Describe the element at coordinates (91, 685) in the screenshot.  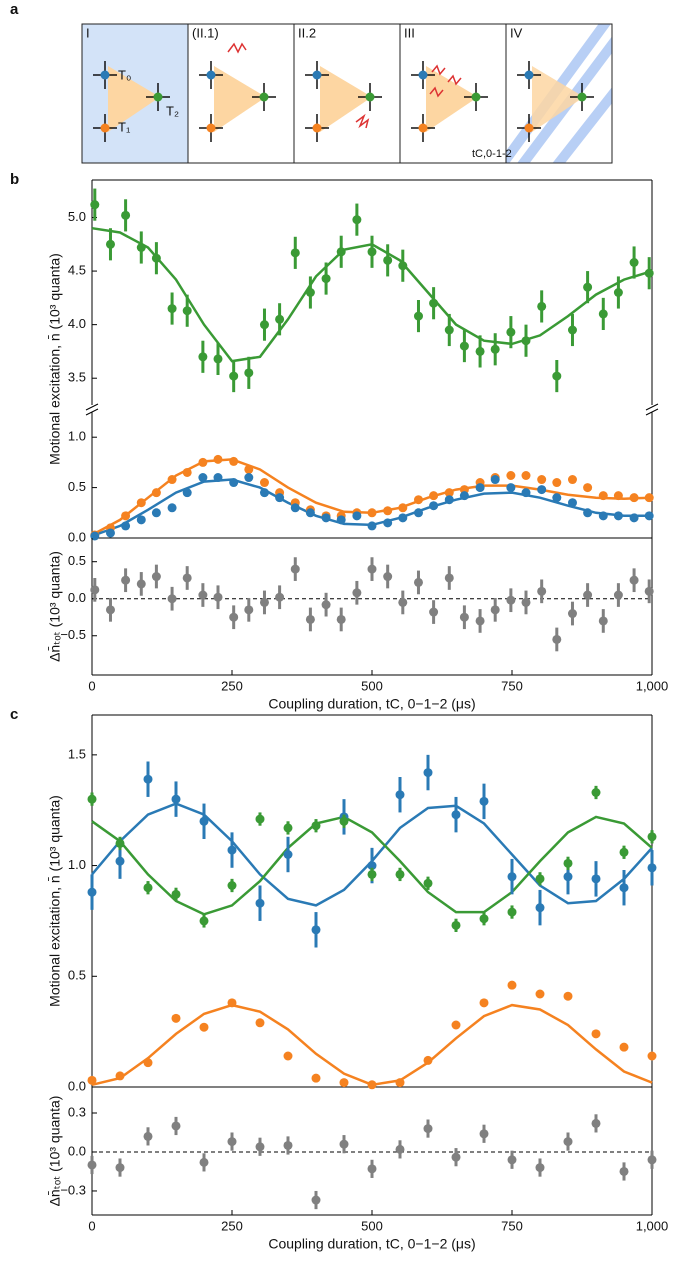
I see `x-tick-label: 0` at that location.